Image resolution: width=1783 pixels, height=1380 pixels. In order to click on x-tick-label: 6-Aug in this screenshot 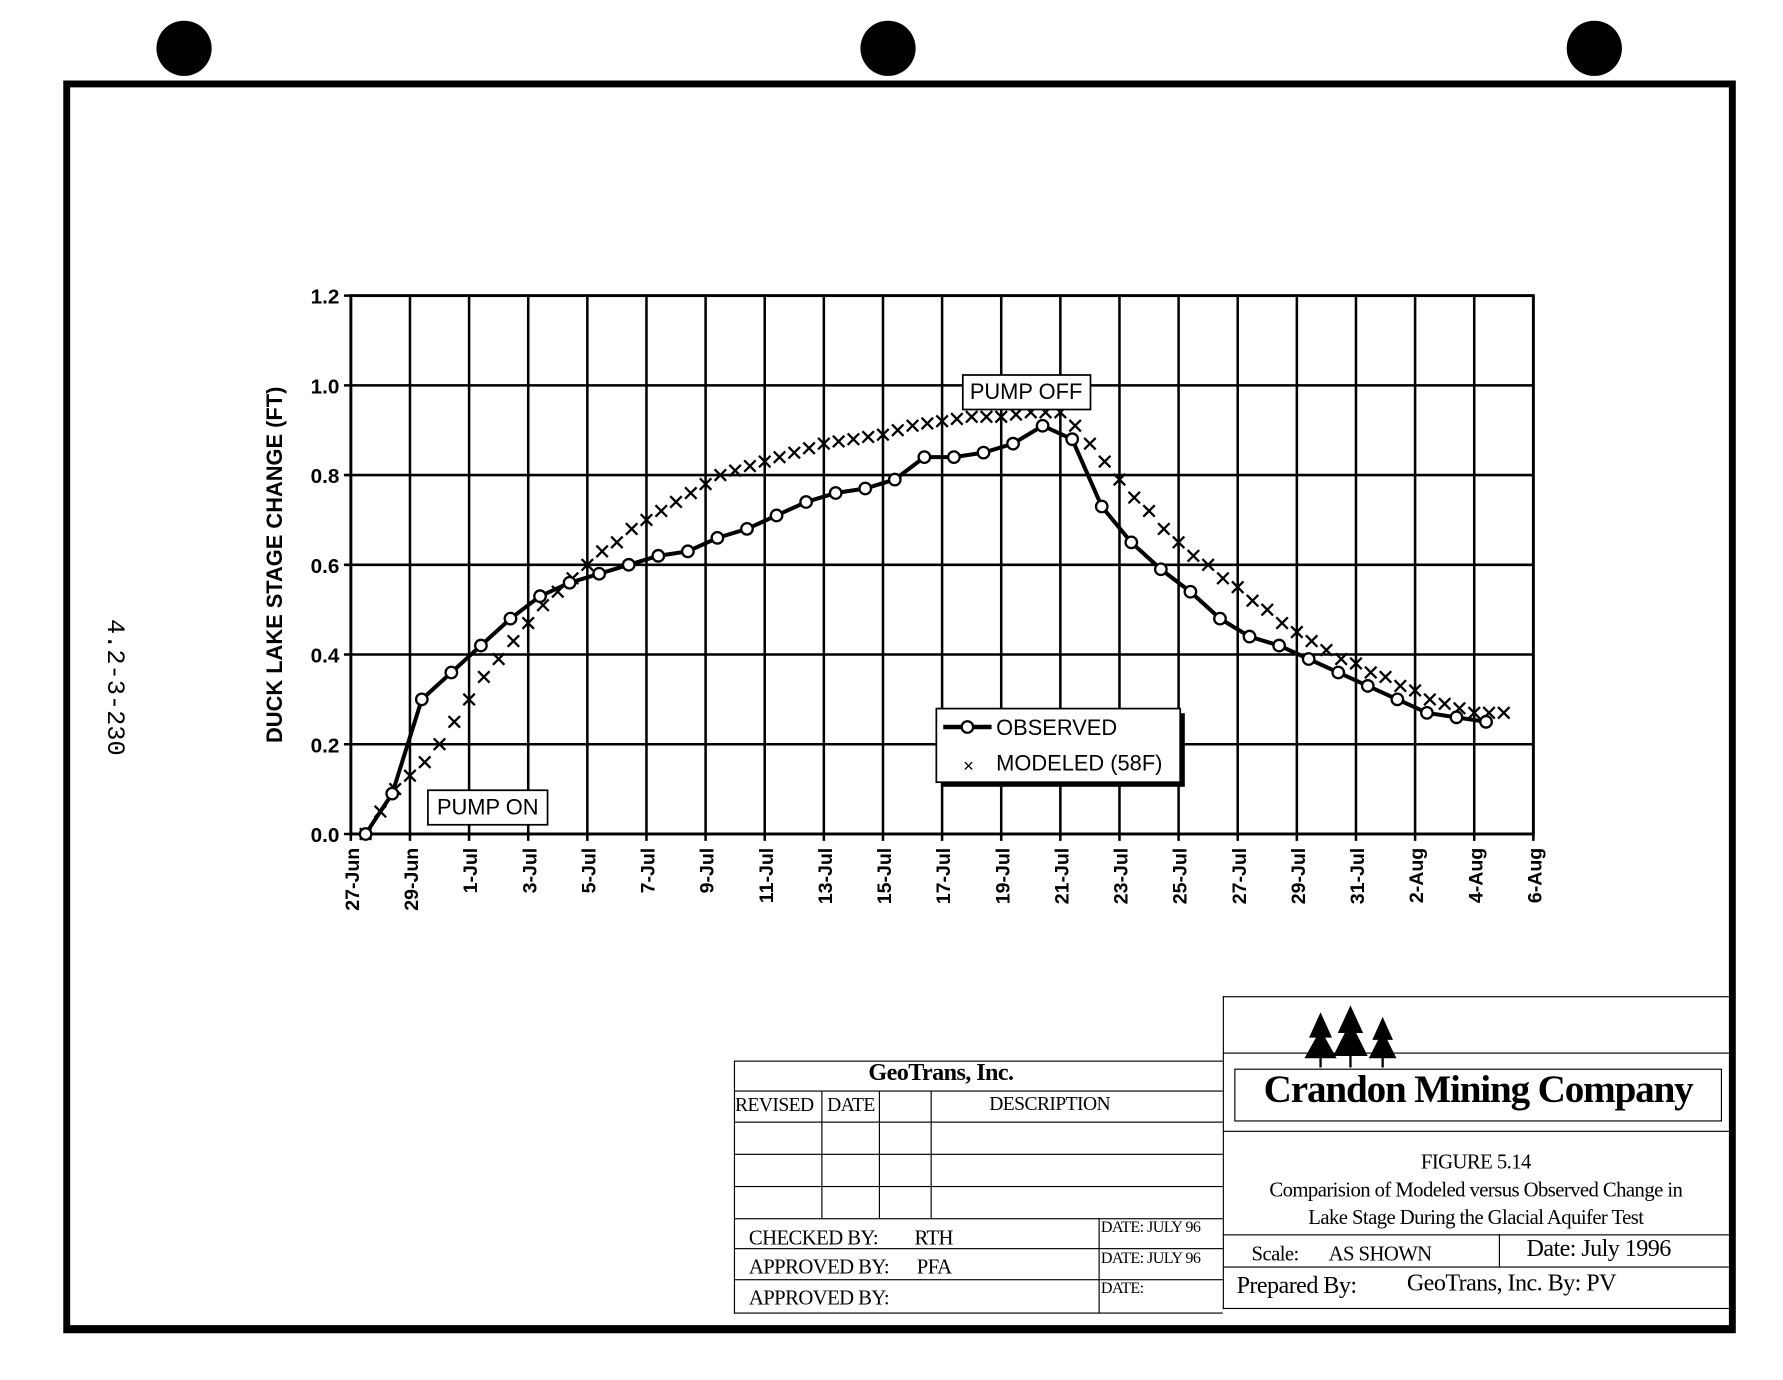, I will do `click(1535, 875)`.